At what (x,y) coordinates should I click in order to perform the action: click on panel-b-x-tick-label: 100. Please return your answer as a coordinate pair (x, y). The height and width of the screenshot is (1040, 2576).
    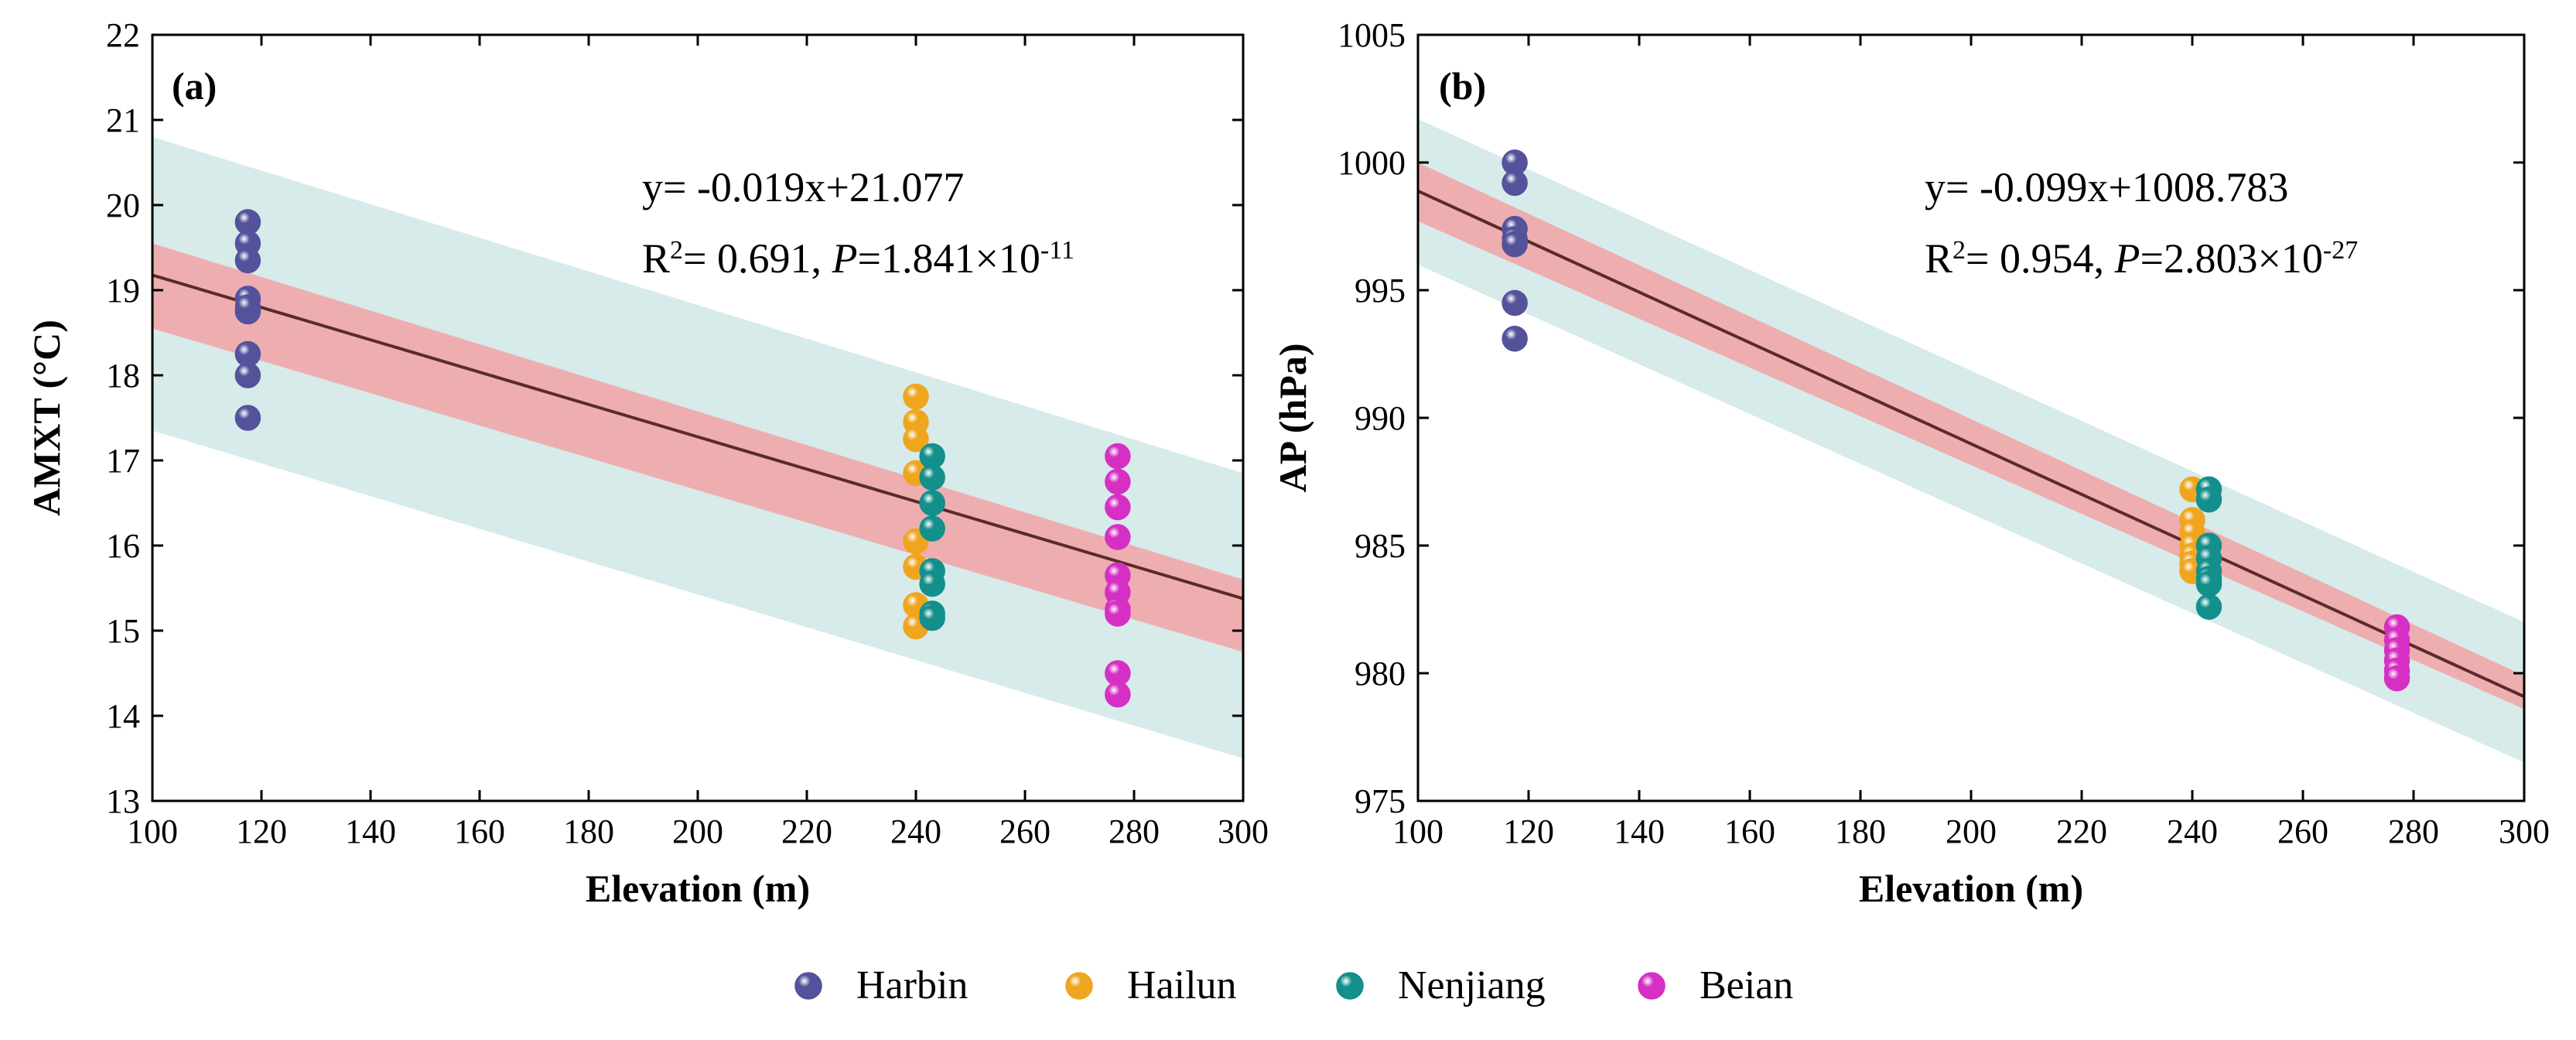
    Looking at the image, I should click on (1417, 831).